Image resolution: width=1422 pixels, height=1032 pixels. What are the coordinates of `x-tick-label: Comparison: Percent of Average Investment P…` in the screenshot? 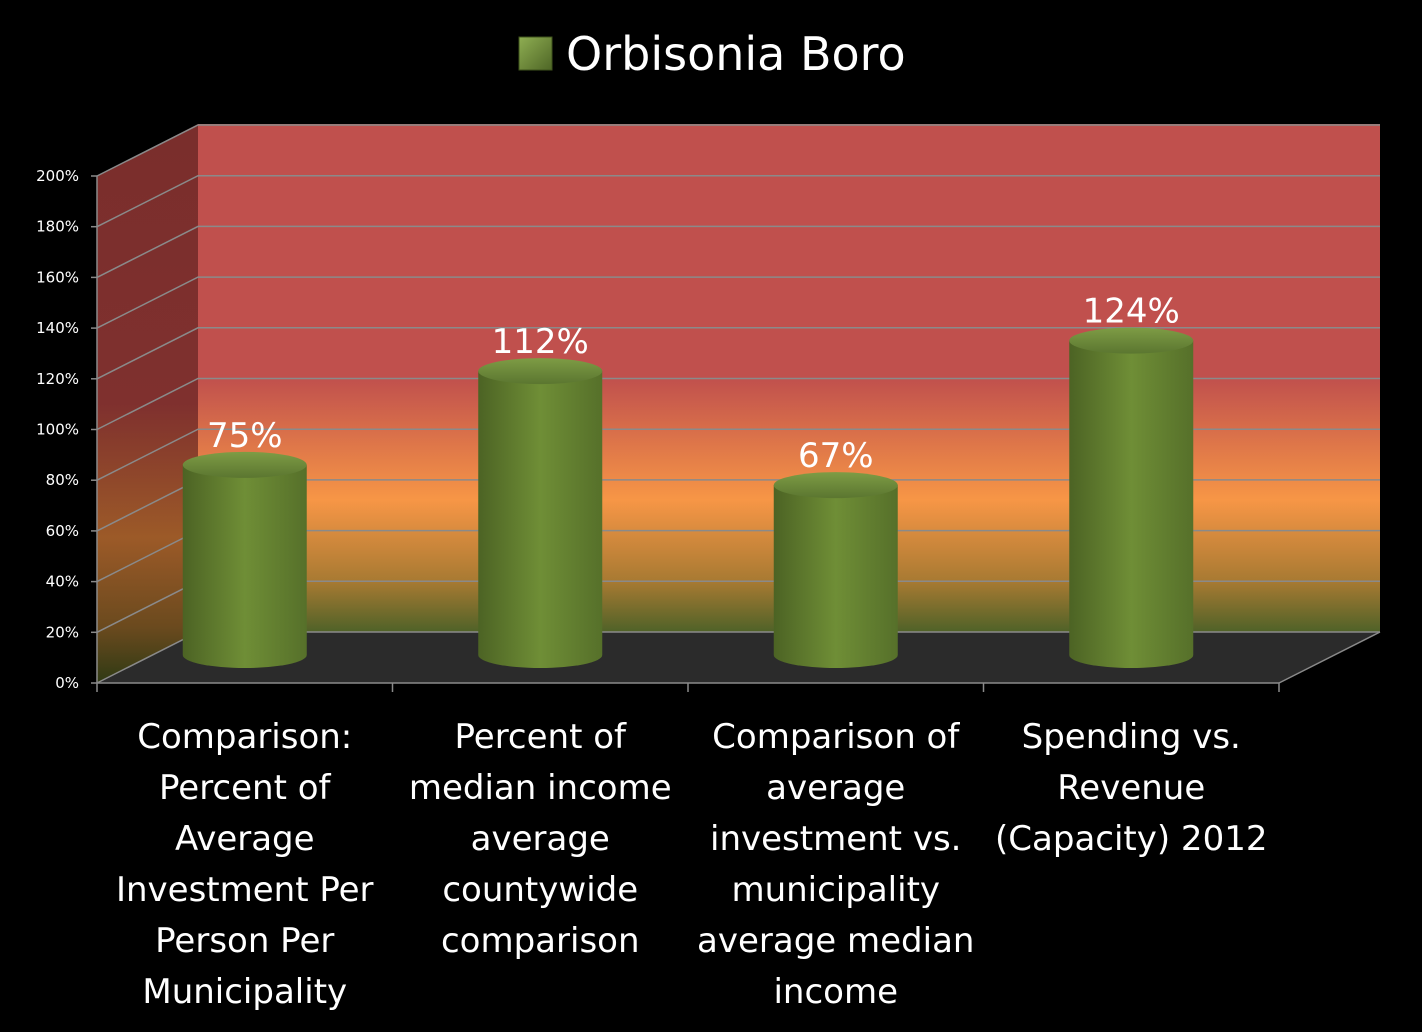 It's located at (245, 864).